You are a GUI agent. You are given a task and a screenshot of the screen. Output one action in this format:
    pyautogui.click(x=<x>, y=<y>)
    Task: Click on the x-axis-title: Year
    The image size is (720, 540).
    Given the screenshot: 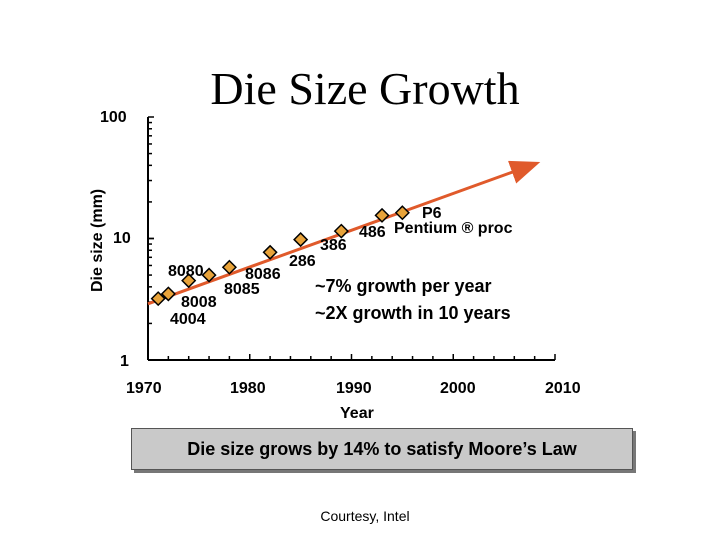 What is the action you would take?
    pyautogui.click(x=357, y=413)
    